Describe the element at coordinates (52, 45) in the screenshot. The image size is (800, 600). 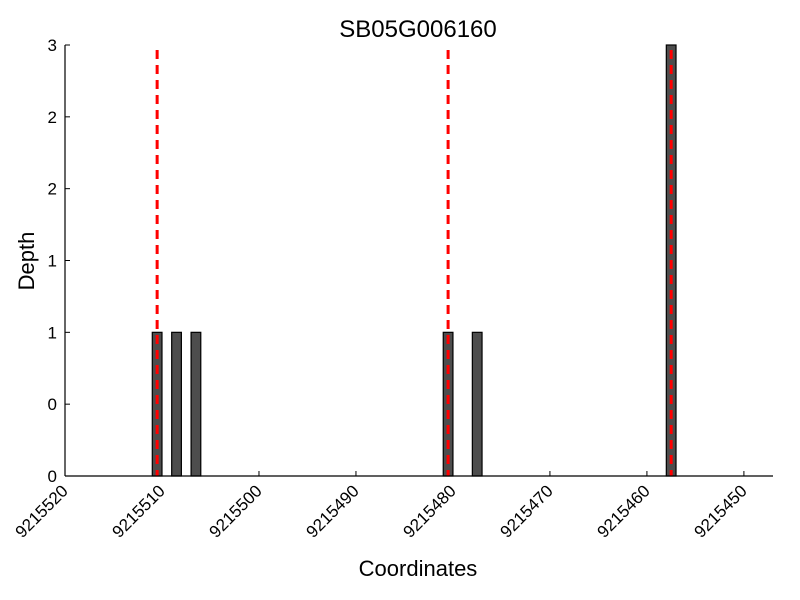
I see `y-tick-label: 3` at that location.